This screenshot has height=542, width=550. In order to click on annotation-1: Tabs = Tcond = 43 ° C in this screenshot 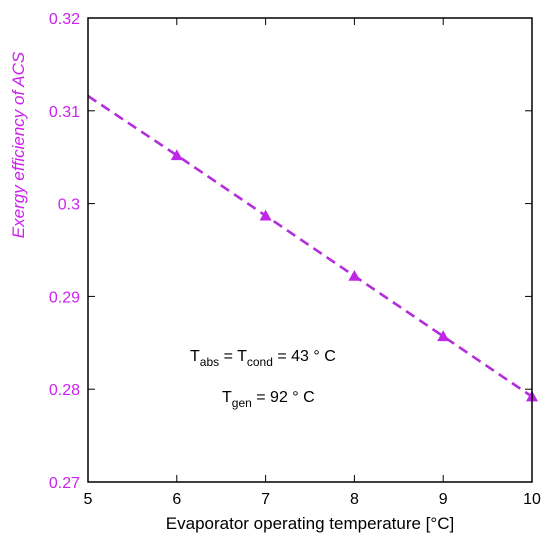, I will do `click(263, 358)`.